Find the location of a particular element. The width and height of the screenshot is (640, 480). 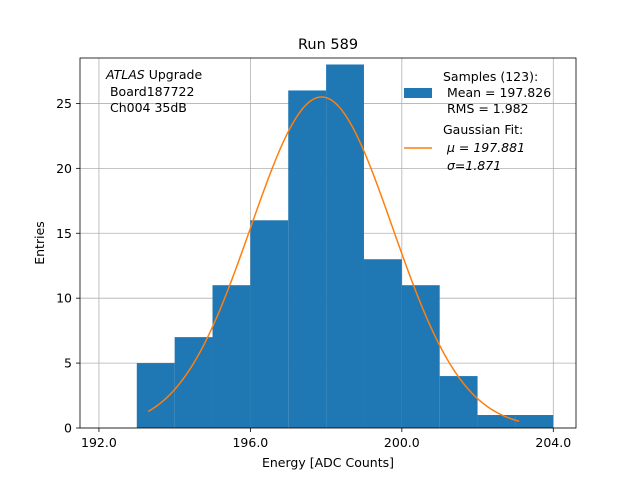

y-tick-label: 10 is located at coordinates (64, 298).